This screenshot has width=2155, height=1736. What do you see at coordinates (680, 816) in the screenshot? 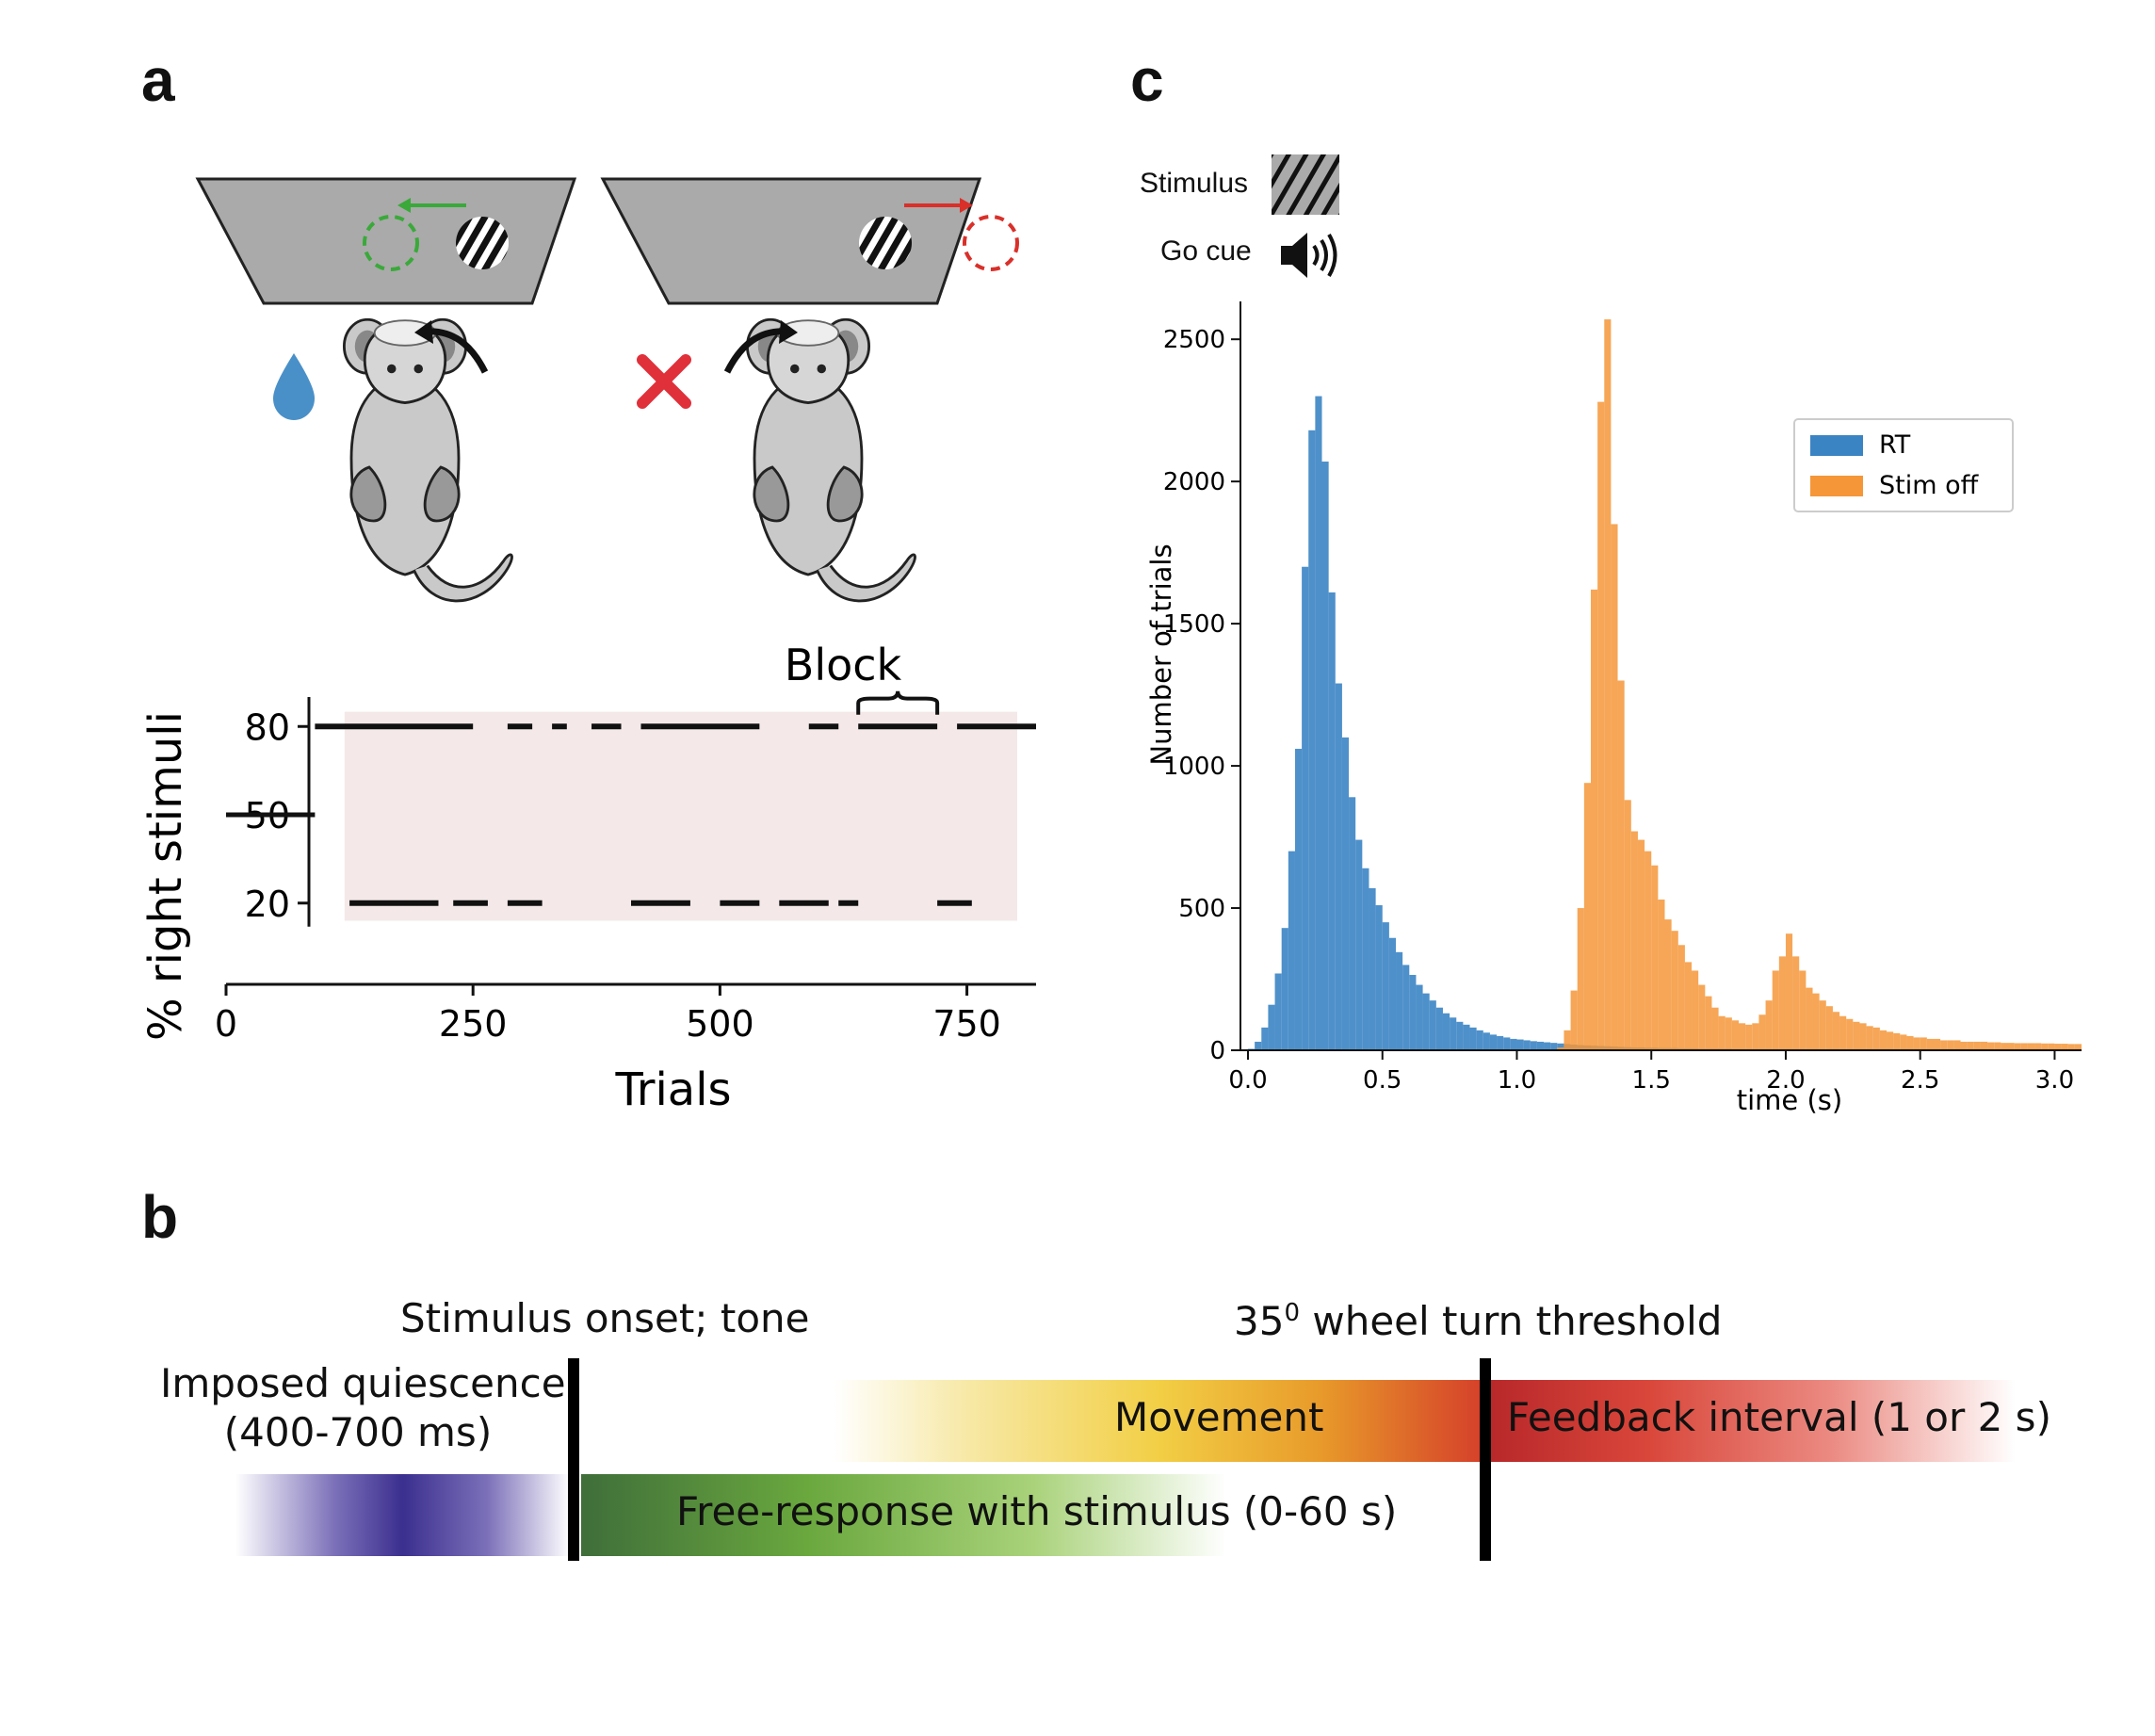
I see `block-shaded-region` at bounding box center [680, 816].